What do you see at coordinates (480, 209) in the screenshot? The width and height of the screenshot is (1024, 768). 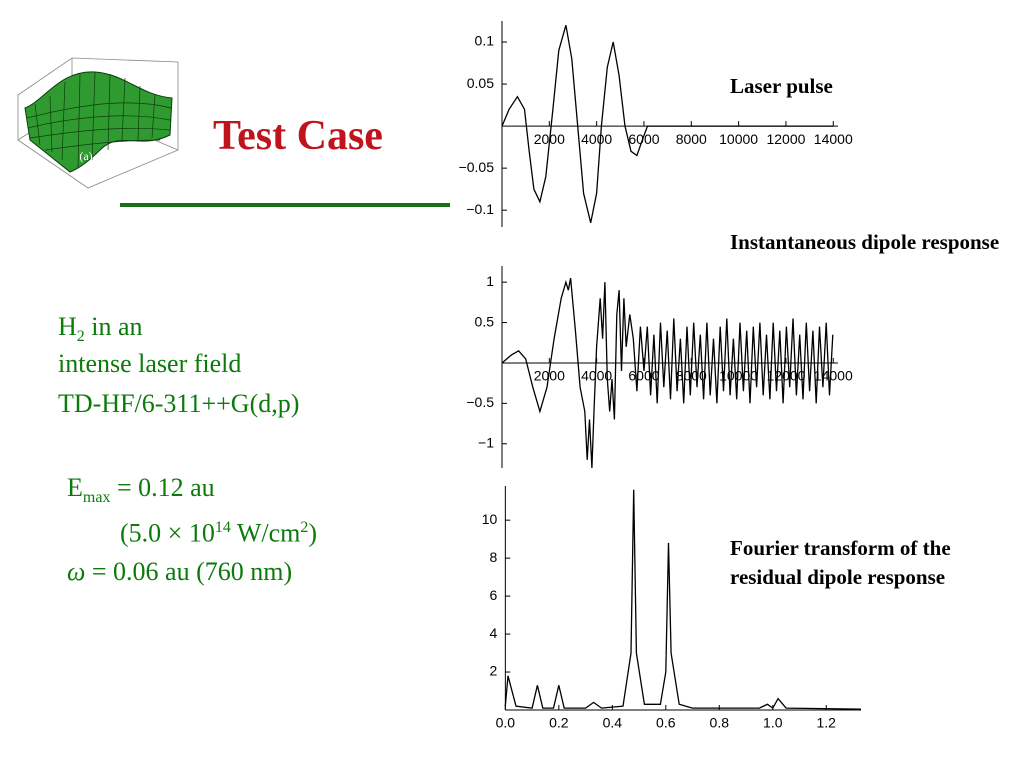 I see `y-tick-label: −0.1` at bounding box center [480, 209].